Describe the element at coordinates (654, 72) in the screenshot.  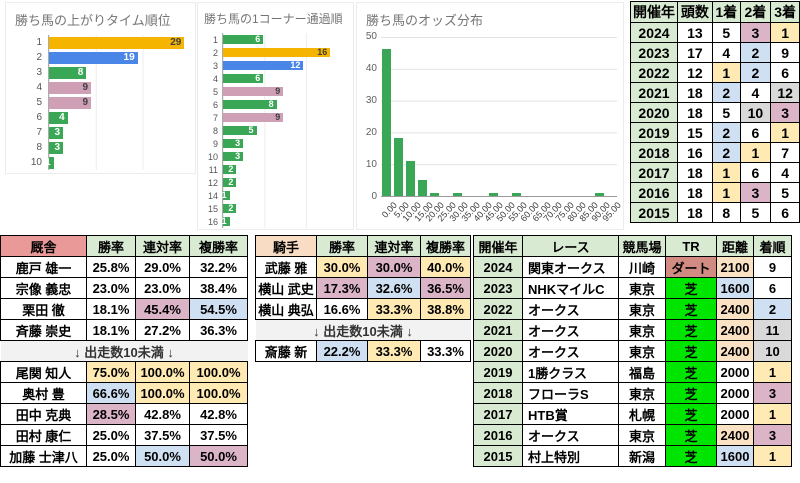
I see `table-cell: 2022` at that location.